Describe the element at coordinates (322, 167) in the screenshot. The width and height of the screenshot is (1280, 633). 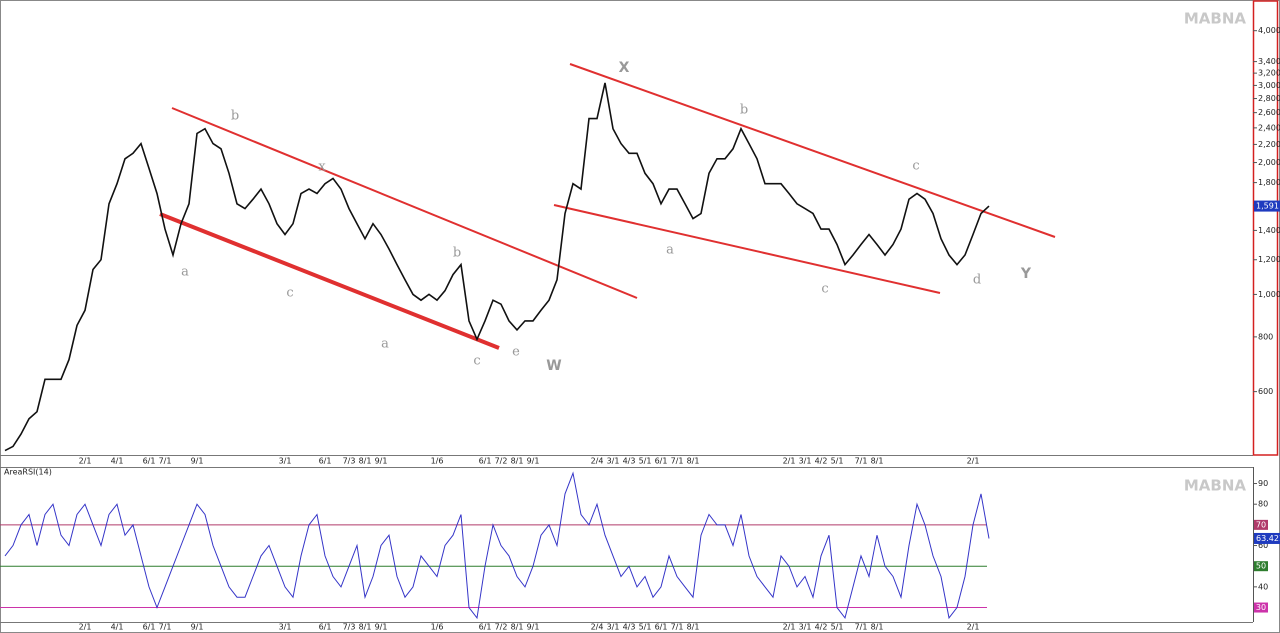
I see `wave-label: x` at that location.